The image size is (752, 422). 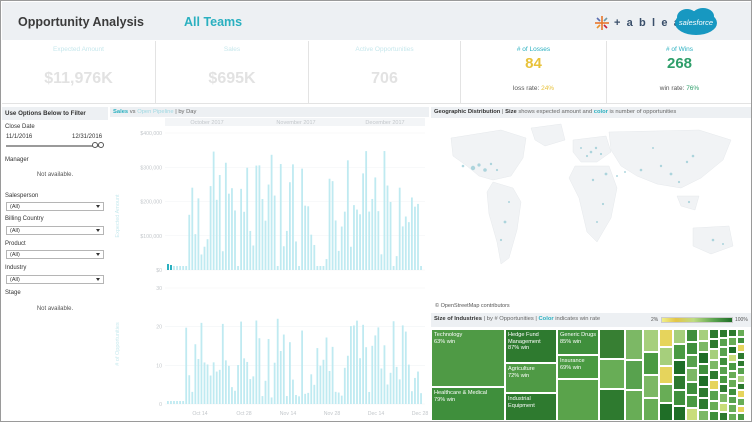 I want to click on treemap-tile: Technology 63% win, so click(x=468, y=358).